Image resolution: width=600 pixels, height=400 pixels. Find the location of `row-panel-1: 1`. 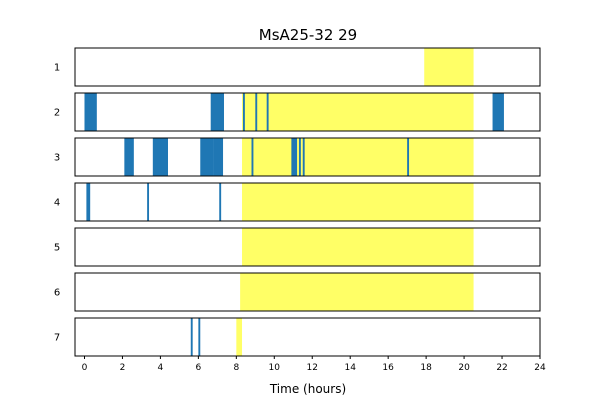

row-panel-1: 1 is located at coordinates (297, 67).